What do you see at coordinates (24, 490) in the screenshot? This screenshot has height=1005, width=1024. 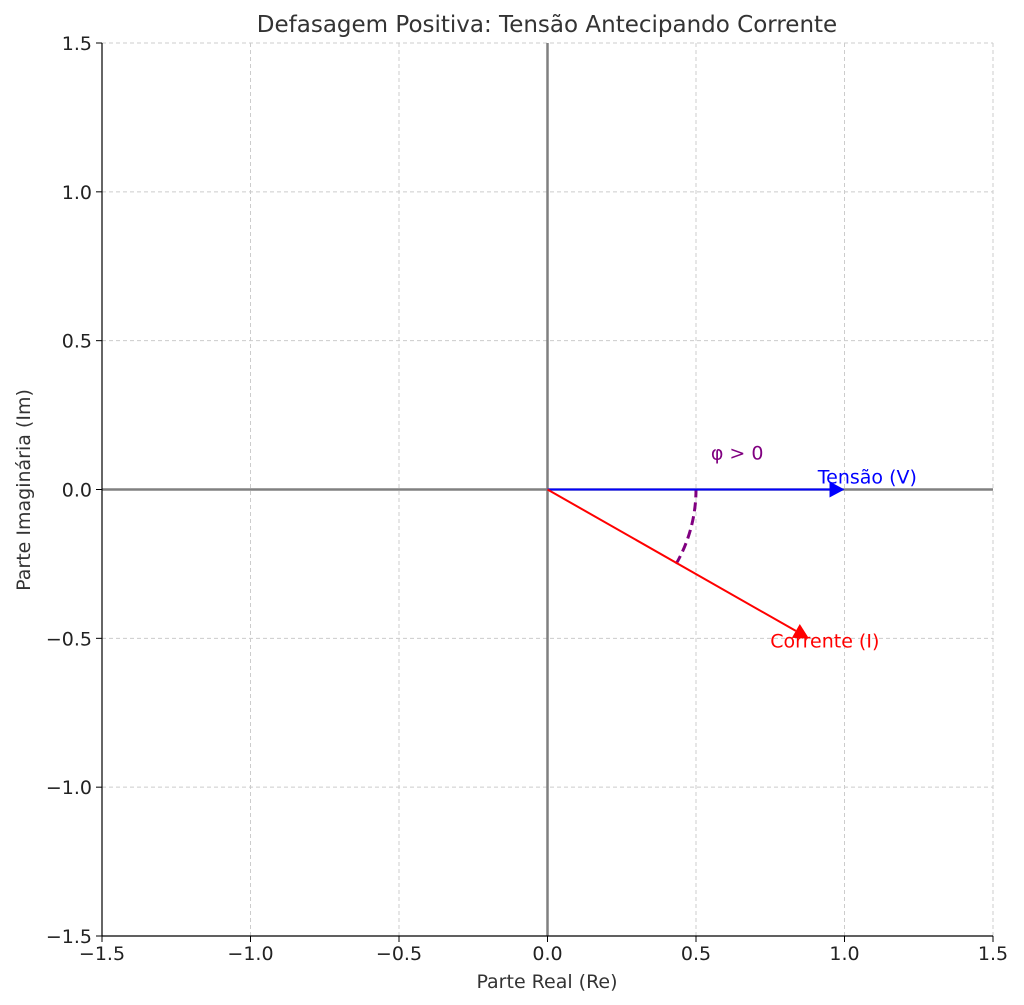 I see `y-axis-label: Parte Imaginária (Im)` at bounding box center [24, 490].